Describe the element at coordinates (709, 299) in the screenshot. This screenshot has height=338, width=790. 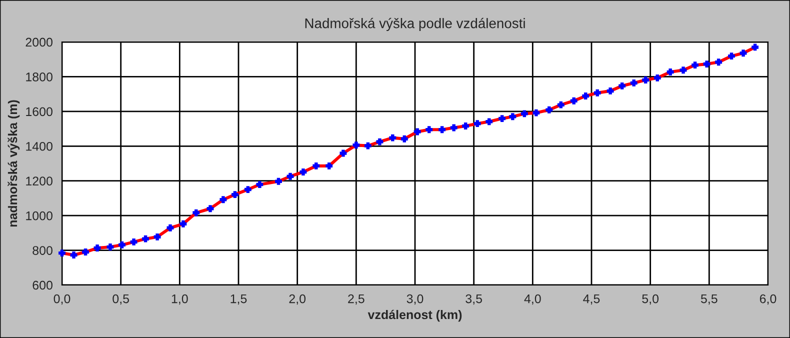
I see `x-tick-label: 5,5` at that location.